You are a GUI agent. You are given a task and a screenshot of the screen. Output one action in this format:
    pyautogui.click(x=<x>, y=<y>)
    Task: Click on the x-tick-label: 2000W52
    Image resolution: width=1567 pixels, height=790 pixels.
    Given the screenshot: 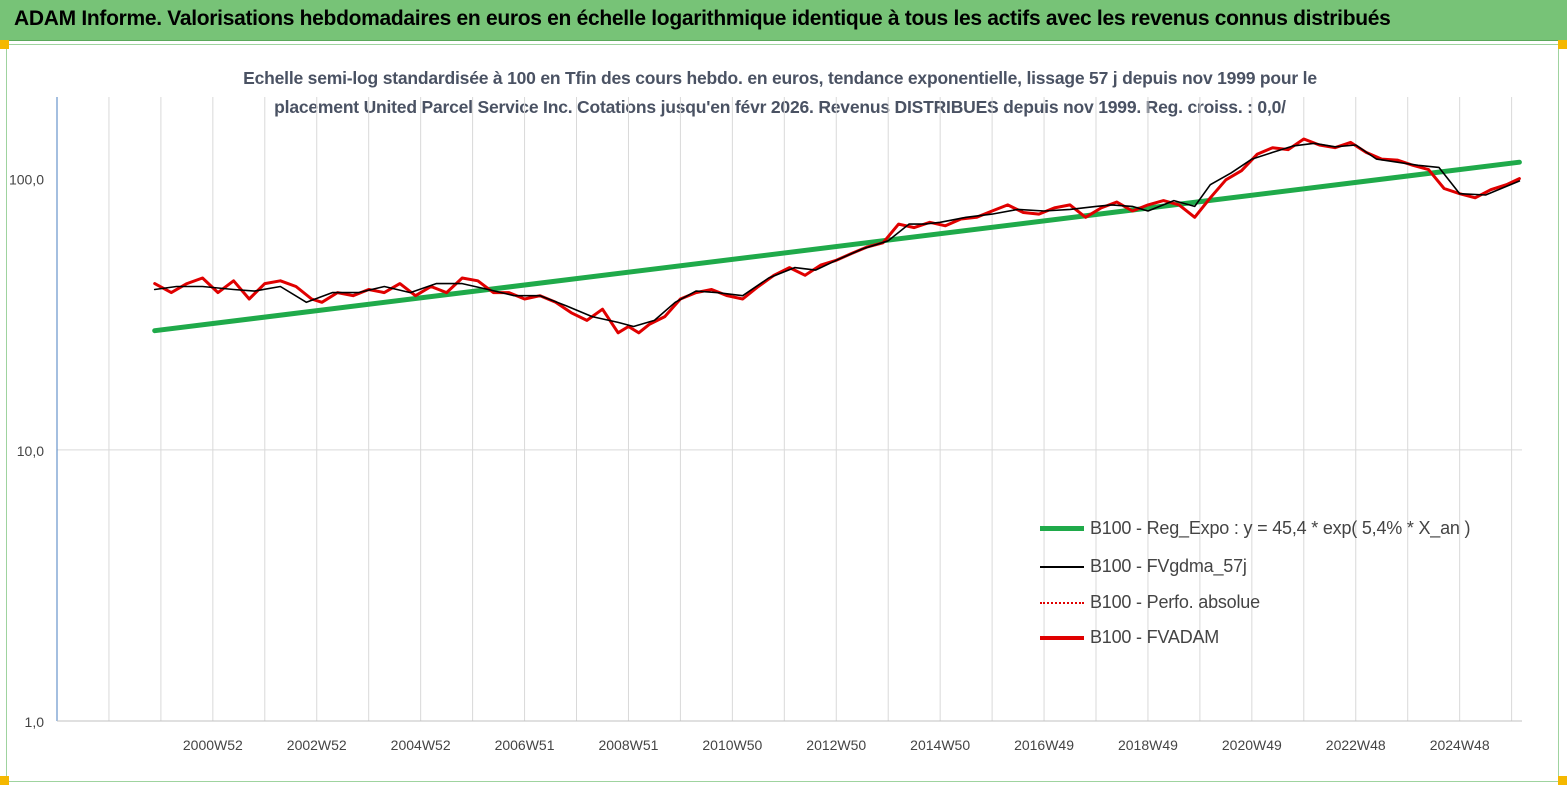 What is the action you would take?
    pyautogui.click(x=213, y=745)
    